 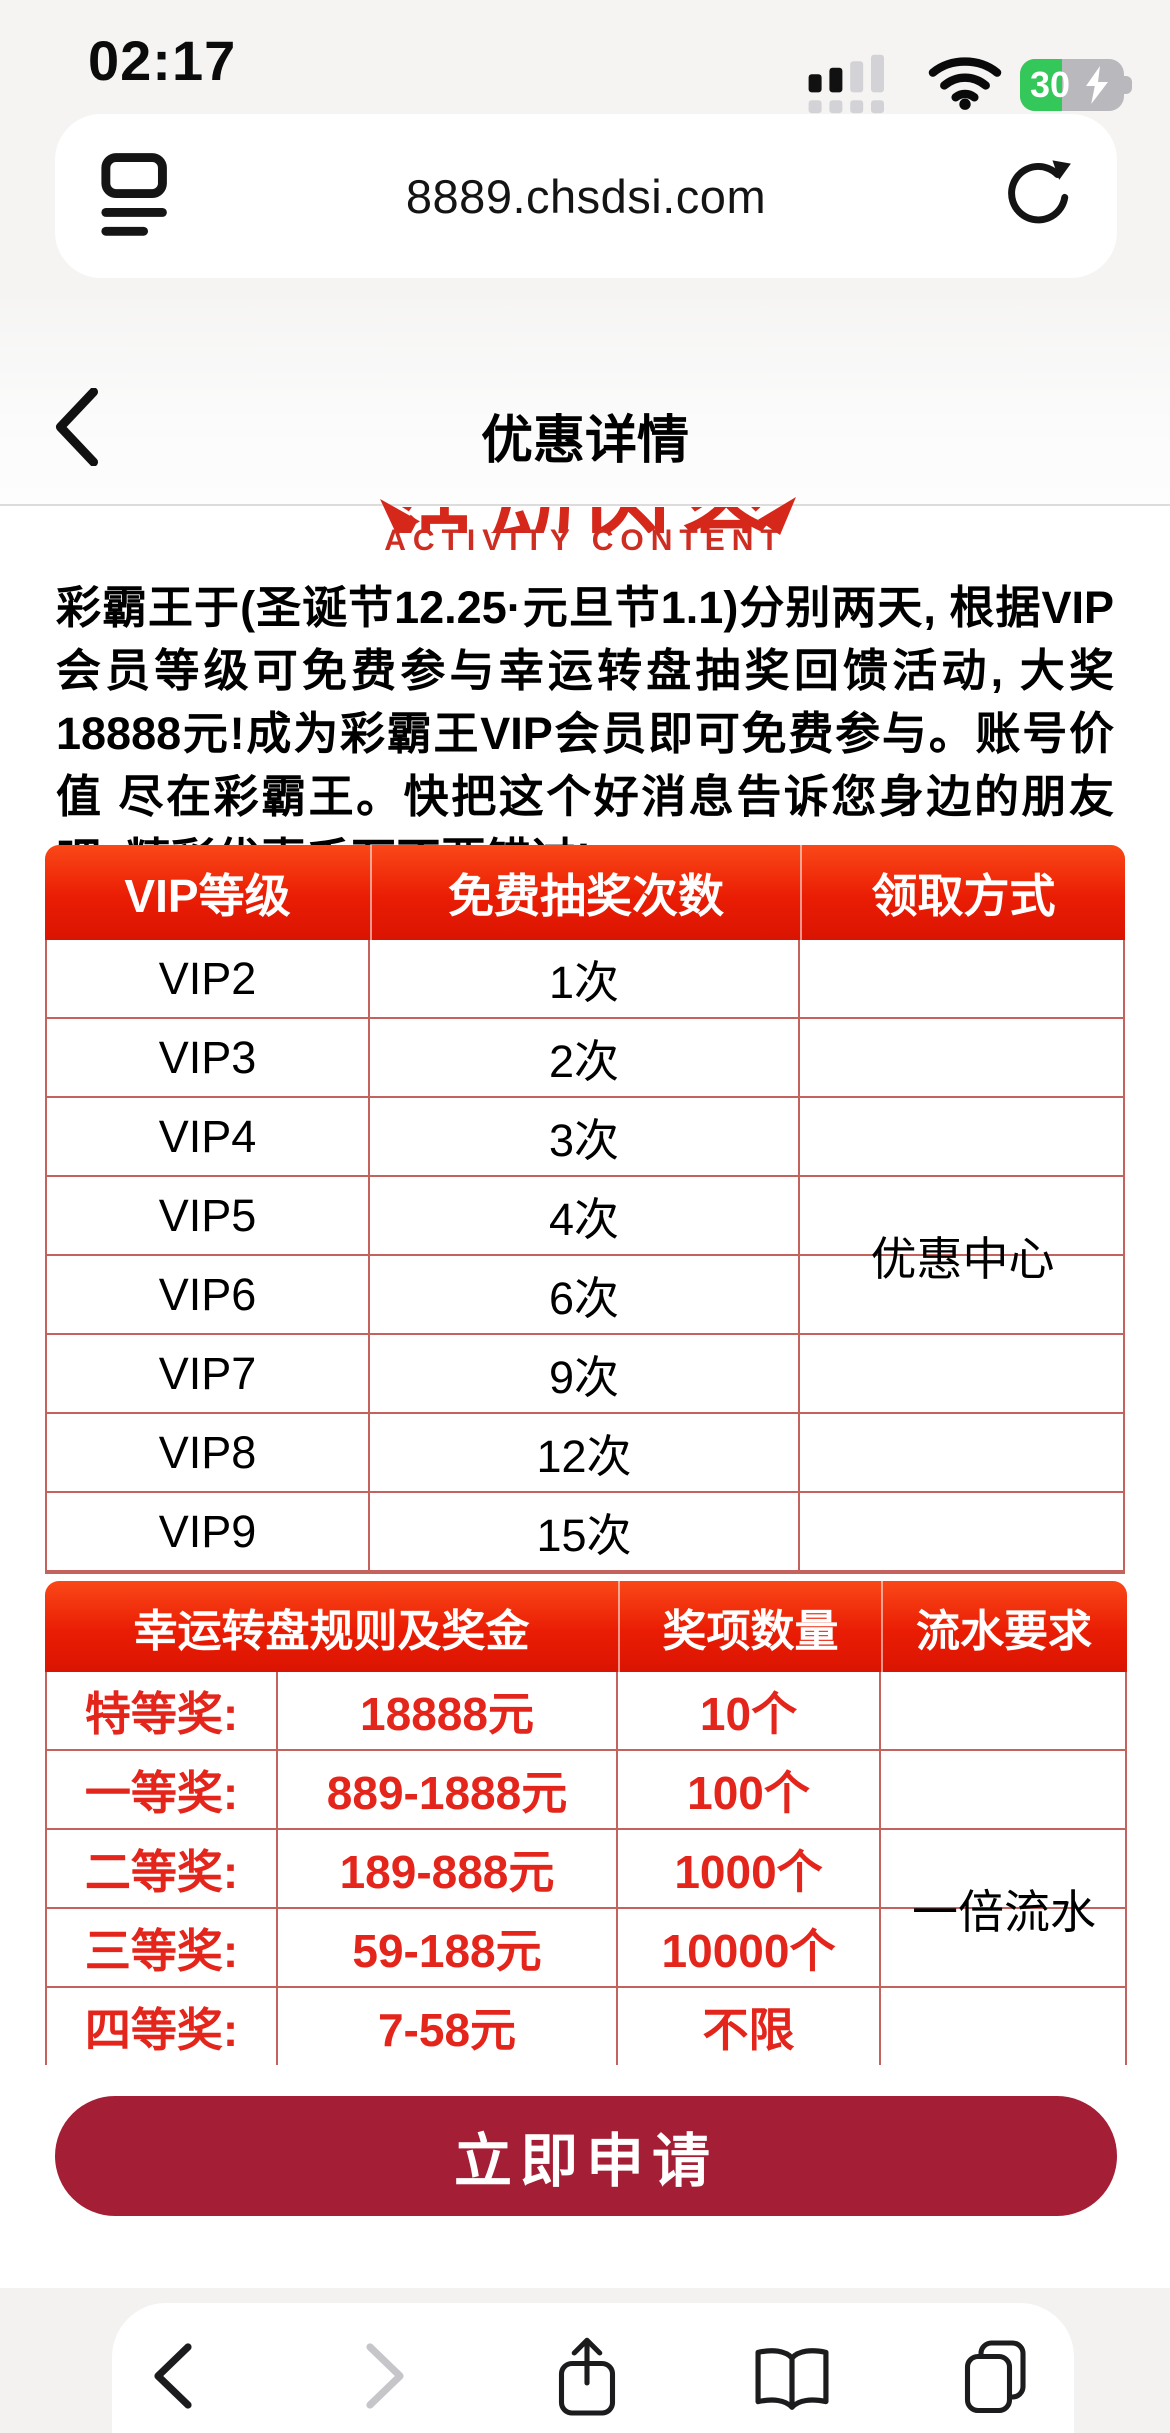 What do you see at coordinates (1050, 84) in the screenshot?
I see `battery-percent: 30` at bounding box center [1050, 84].